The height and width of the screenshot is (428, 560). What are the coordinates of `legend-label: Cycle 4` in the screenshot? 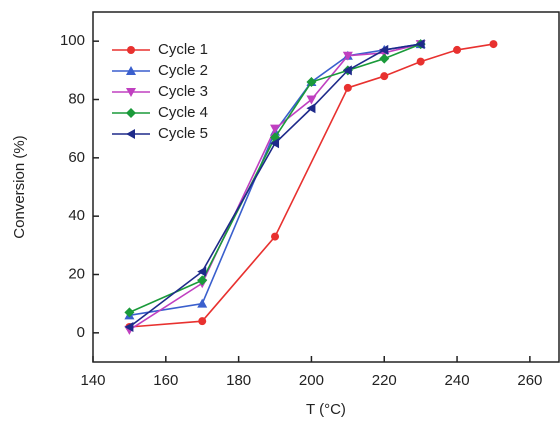 It's located at (183, 112).